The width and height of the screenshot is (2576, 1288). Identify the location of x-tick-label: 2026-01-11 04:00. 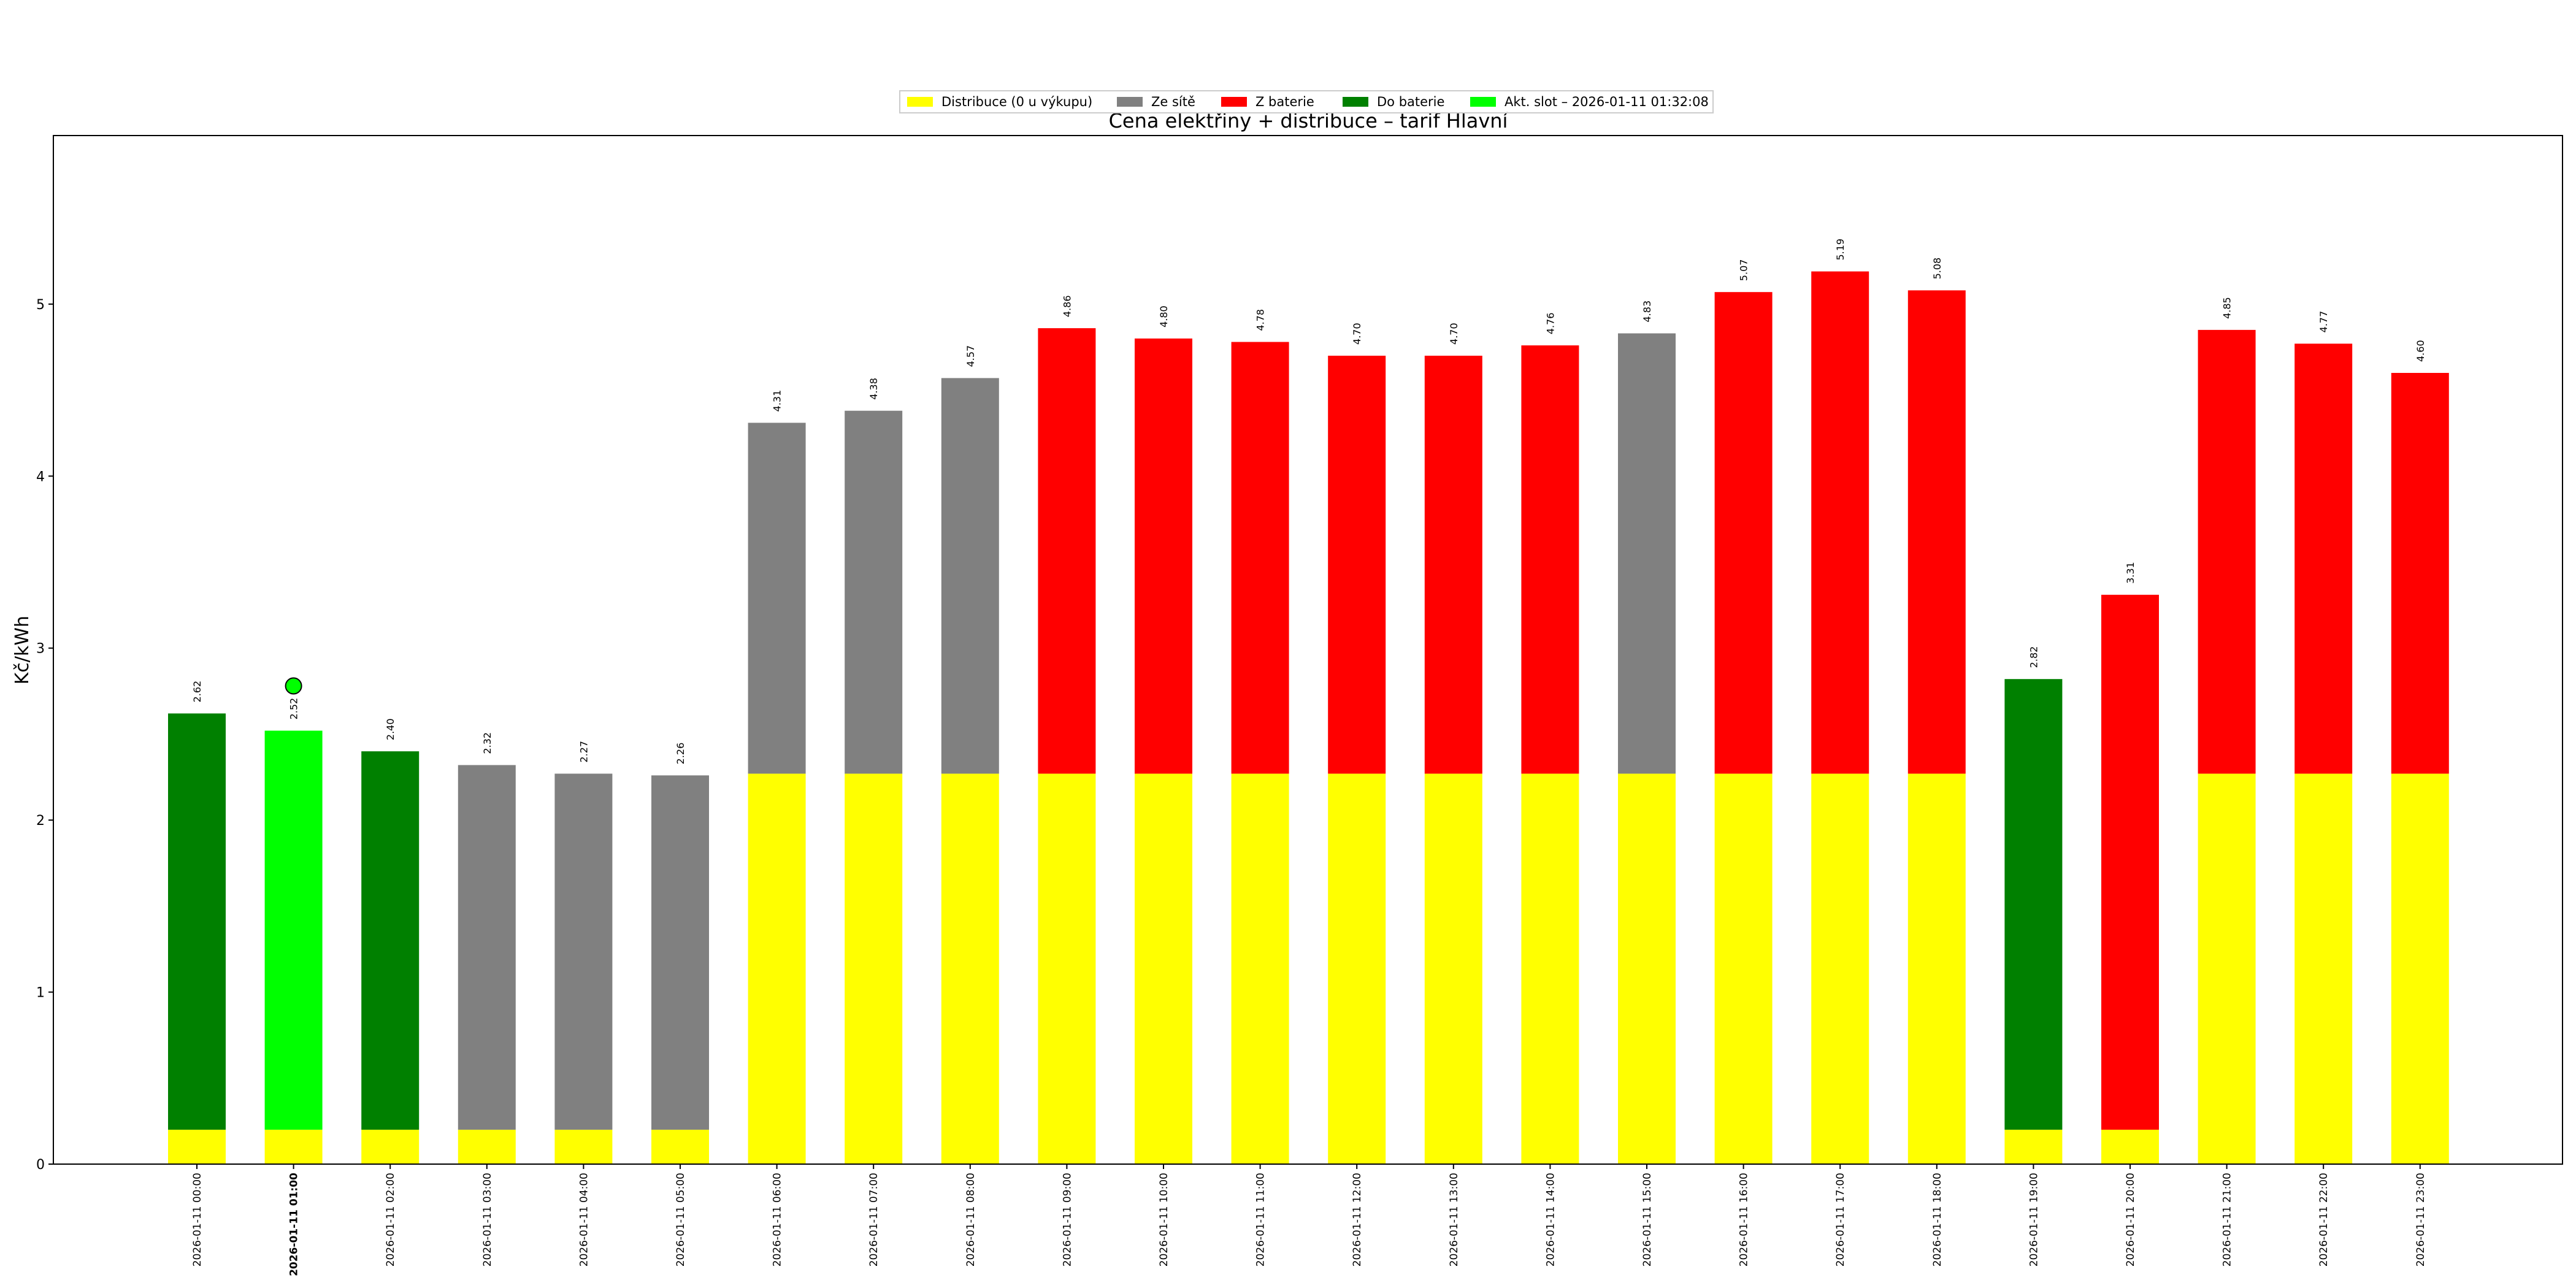
(584, 1220).